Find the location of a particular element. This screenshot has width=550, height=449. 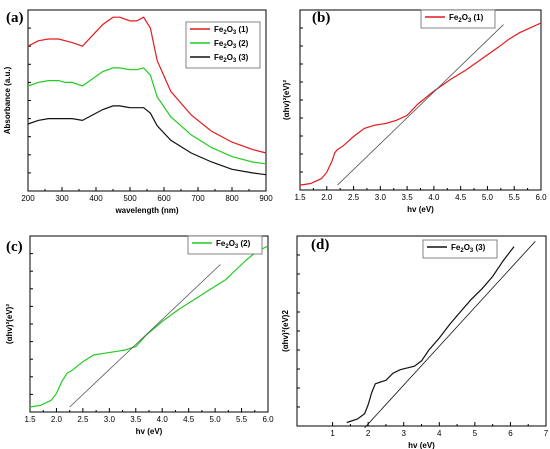

panel-label: (a) is located at coordinates (15, 18).